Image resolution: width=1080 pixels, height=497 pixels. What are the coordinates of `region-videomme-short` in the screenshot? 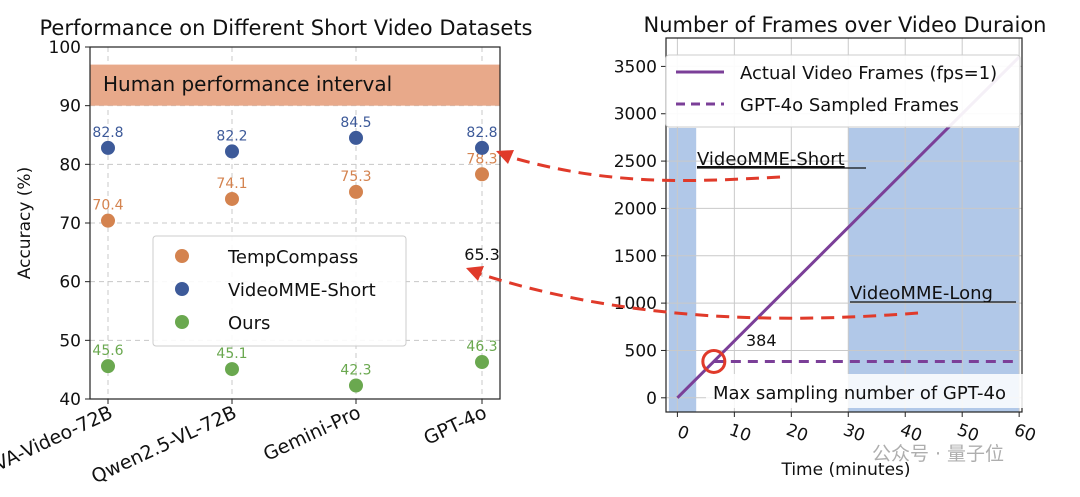 It's located at (682, 269).